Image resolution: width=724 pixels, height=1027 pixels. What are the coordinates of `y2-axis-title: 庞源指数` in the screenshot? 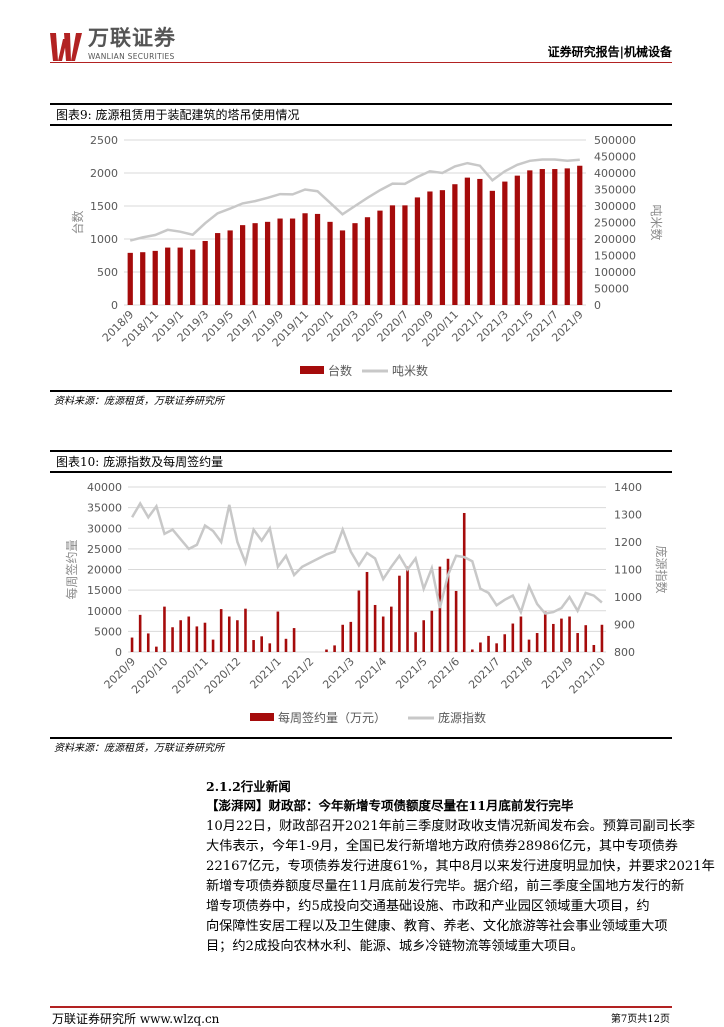 It's located at (661, 569).